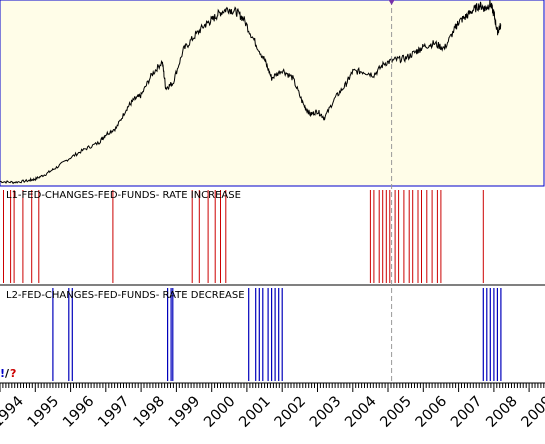 This screenshot has height=444, width=545. What do you see at coordinates (501, 411) in the screenshot?
I see `x-tick-label: 2008` at bounding box center [501, 411].